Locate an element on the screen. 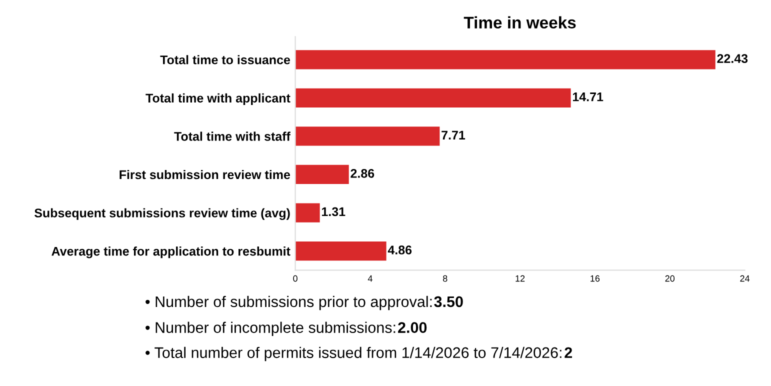  x-tick-label: 8 is located at coordinates (445, 278).